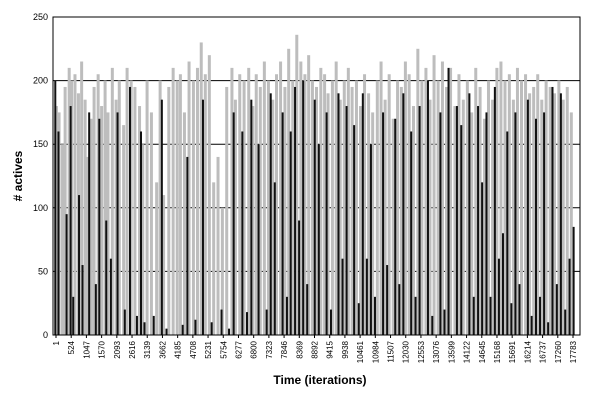 This screenshot has width=596, height=400. I want to click on x-tick-label: 17260, so click(558, 351).